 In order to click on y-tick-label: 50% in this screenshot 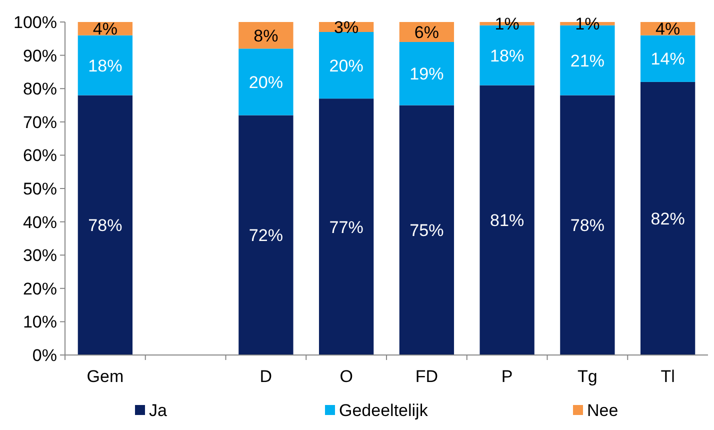, I will do `click(39, 189)`.